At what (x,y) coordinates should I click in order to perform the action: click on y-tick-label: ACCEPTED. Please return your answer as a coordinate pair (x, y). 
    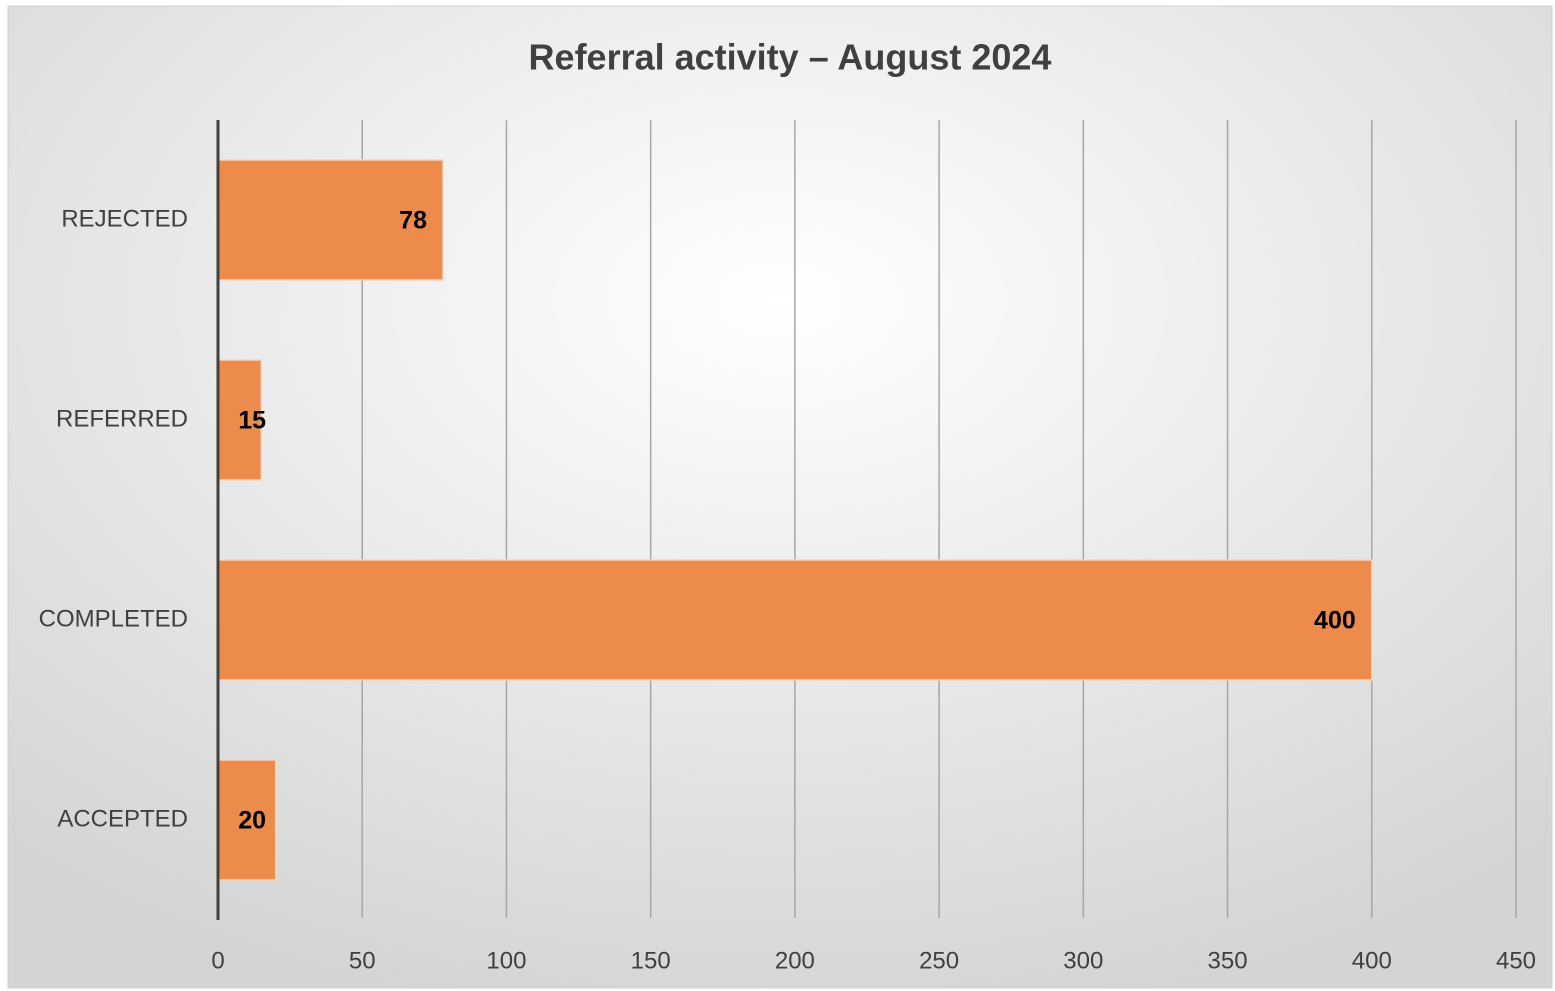
    Looking at the image, I should click on (122, 818).